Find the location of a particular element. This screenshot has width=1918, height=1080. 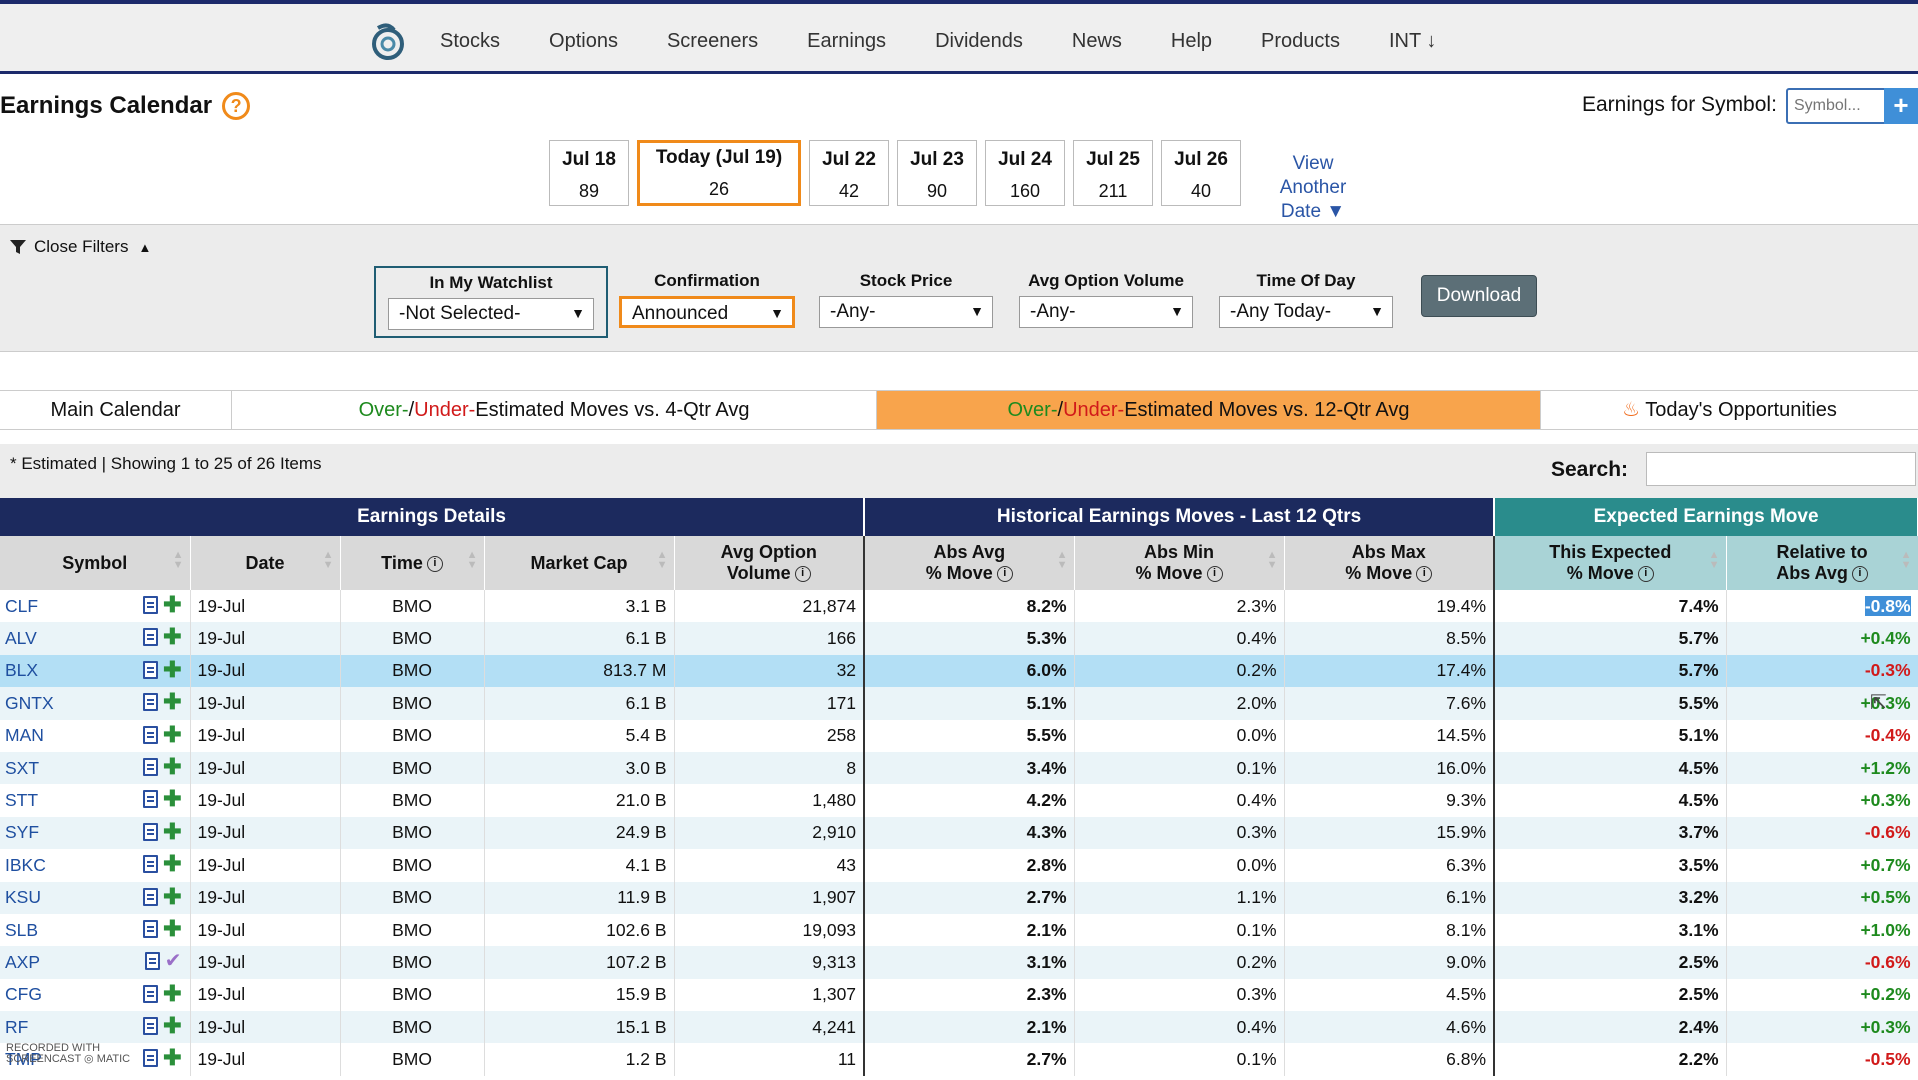

view-another-date-link: View Another Date ▼ is located at coordinates (1313, 188).